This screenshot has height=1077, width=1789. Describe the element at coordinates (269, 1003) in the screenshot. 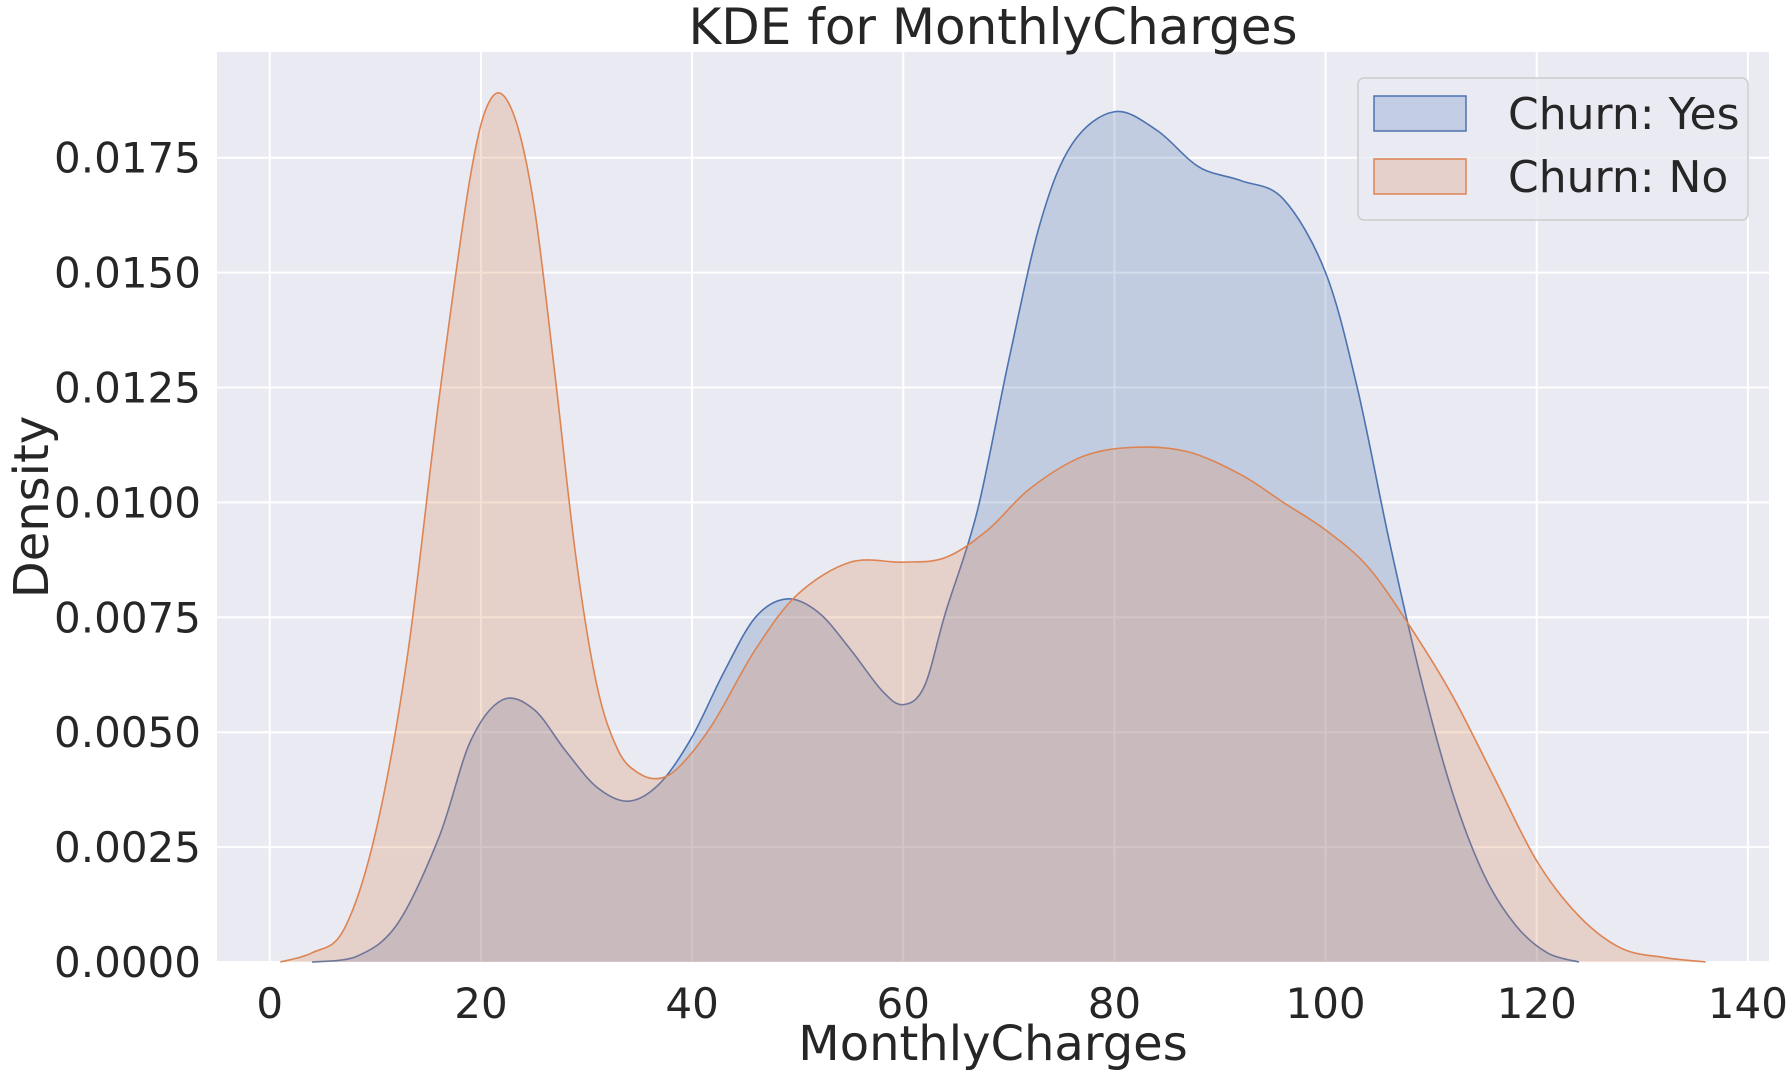

I see `x-tick-label: 0` at that location.